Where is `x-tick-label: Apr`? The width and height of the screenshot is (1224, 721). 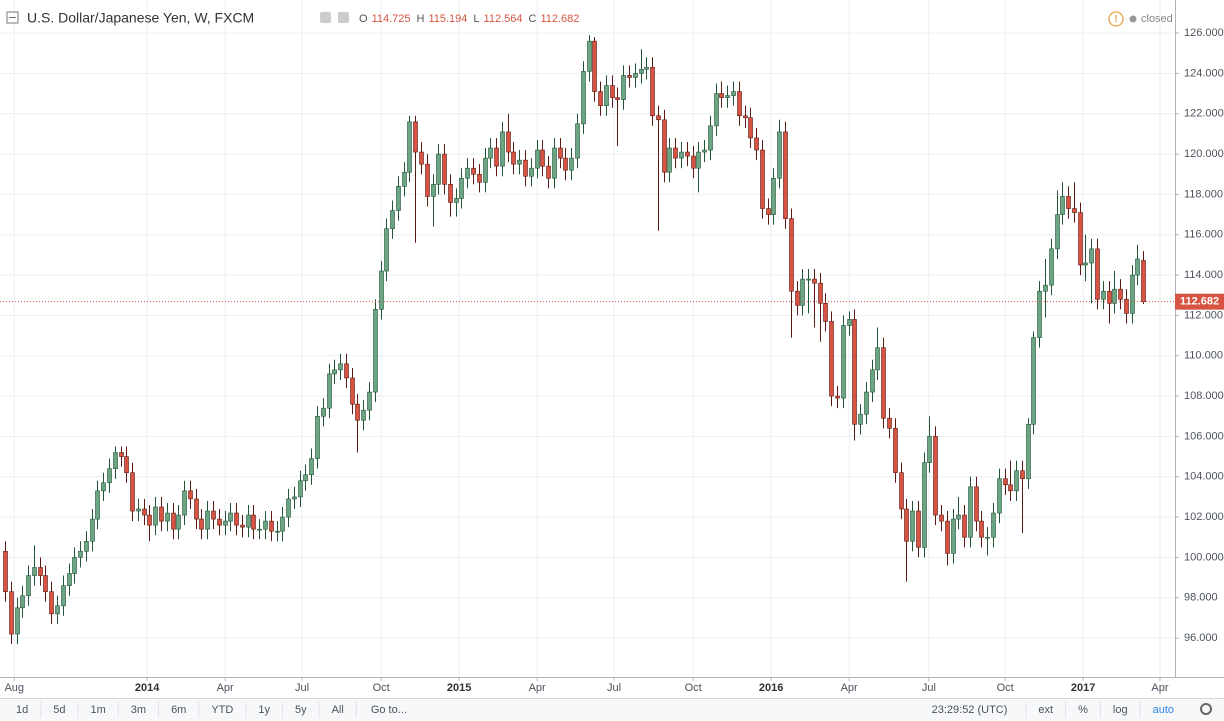
x-tick-label: Apr is located at coordinates (849, 688).